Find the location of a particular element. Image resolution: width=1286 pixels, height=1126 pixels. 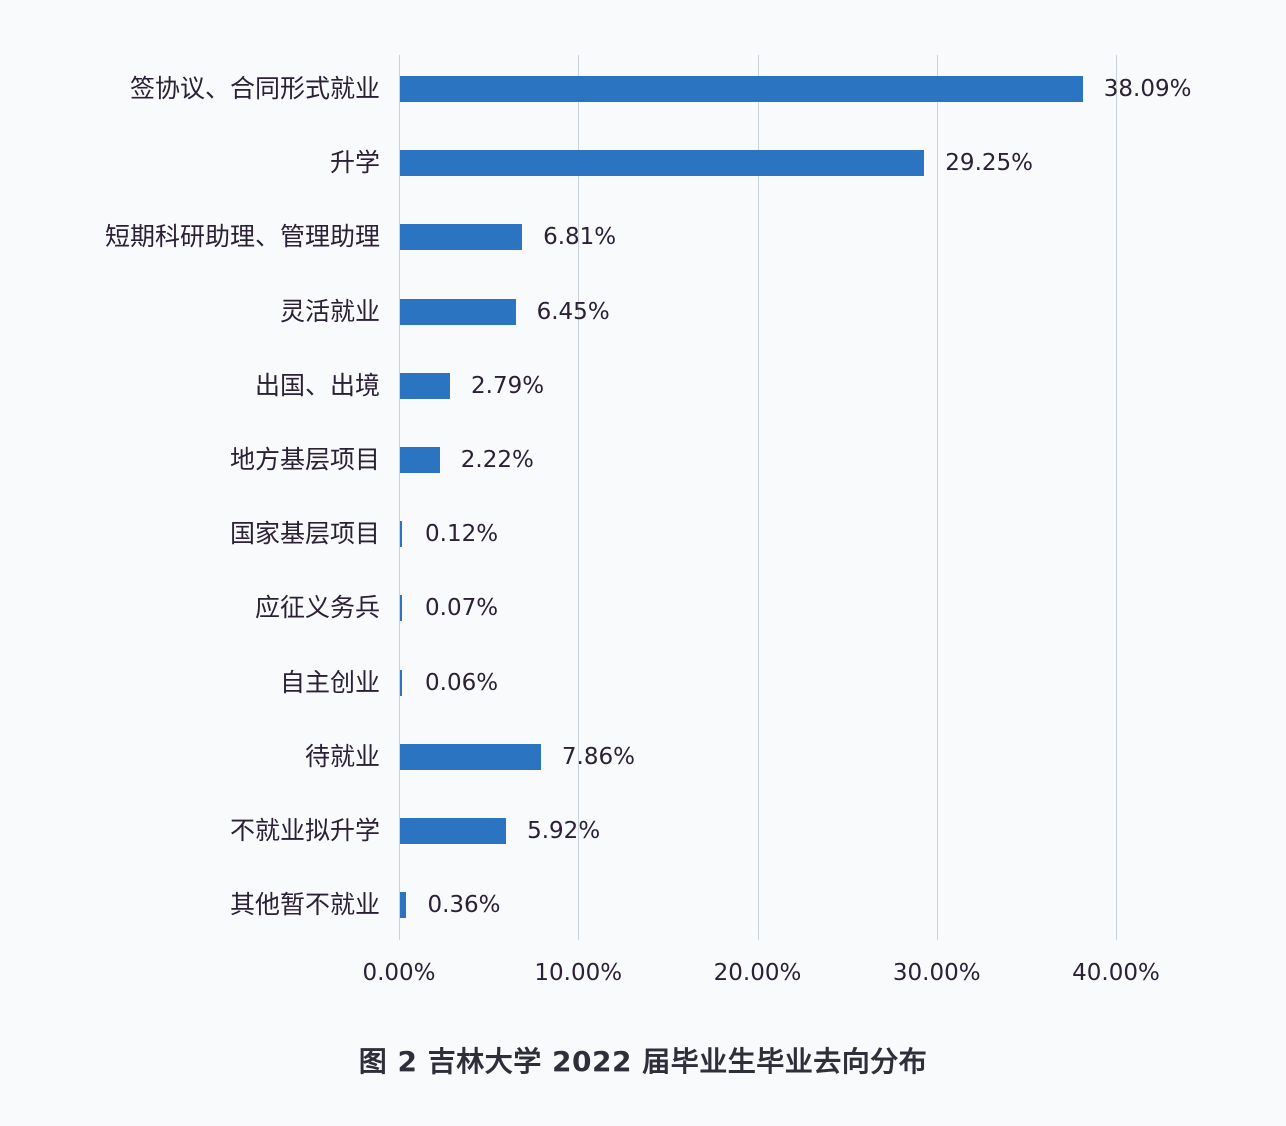

category-label: 应征义务兵 is located at coordinates (317, 608).